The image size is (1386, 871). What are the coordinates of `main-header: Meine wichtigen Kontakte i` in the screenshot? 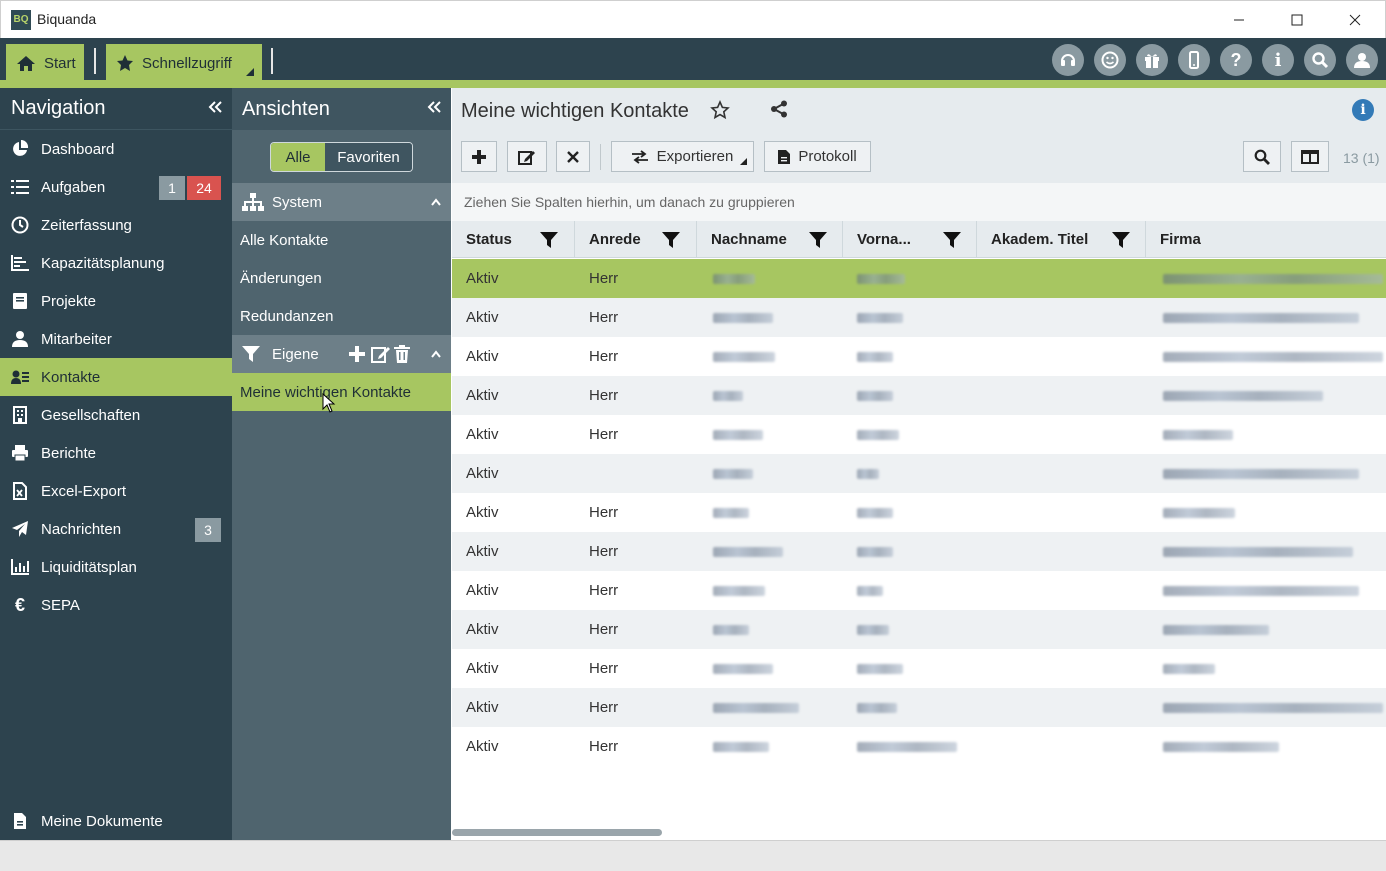 It's located at (919, 109).